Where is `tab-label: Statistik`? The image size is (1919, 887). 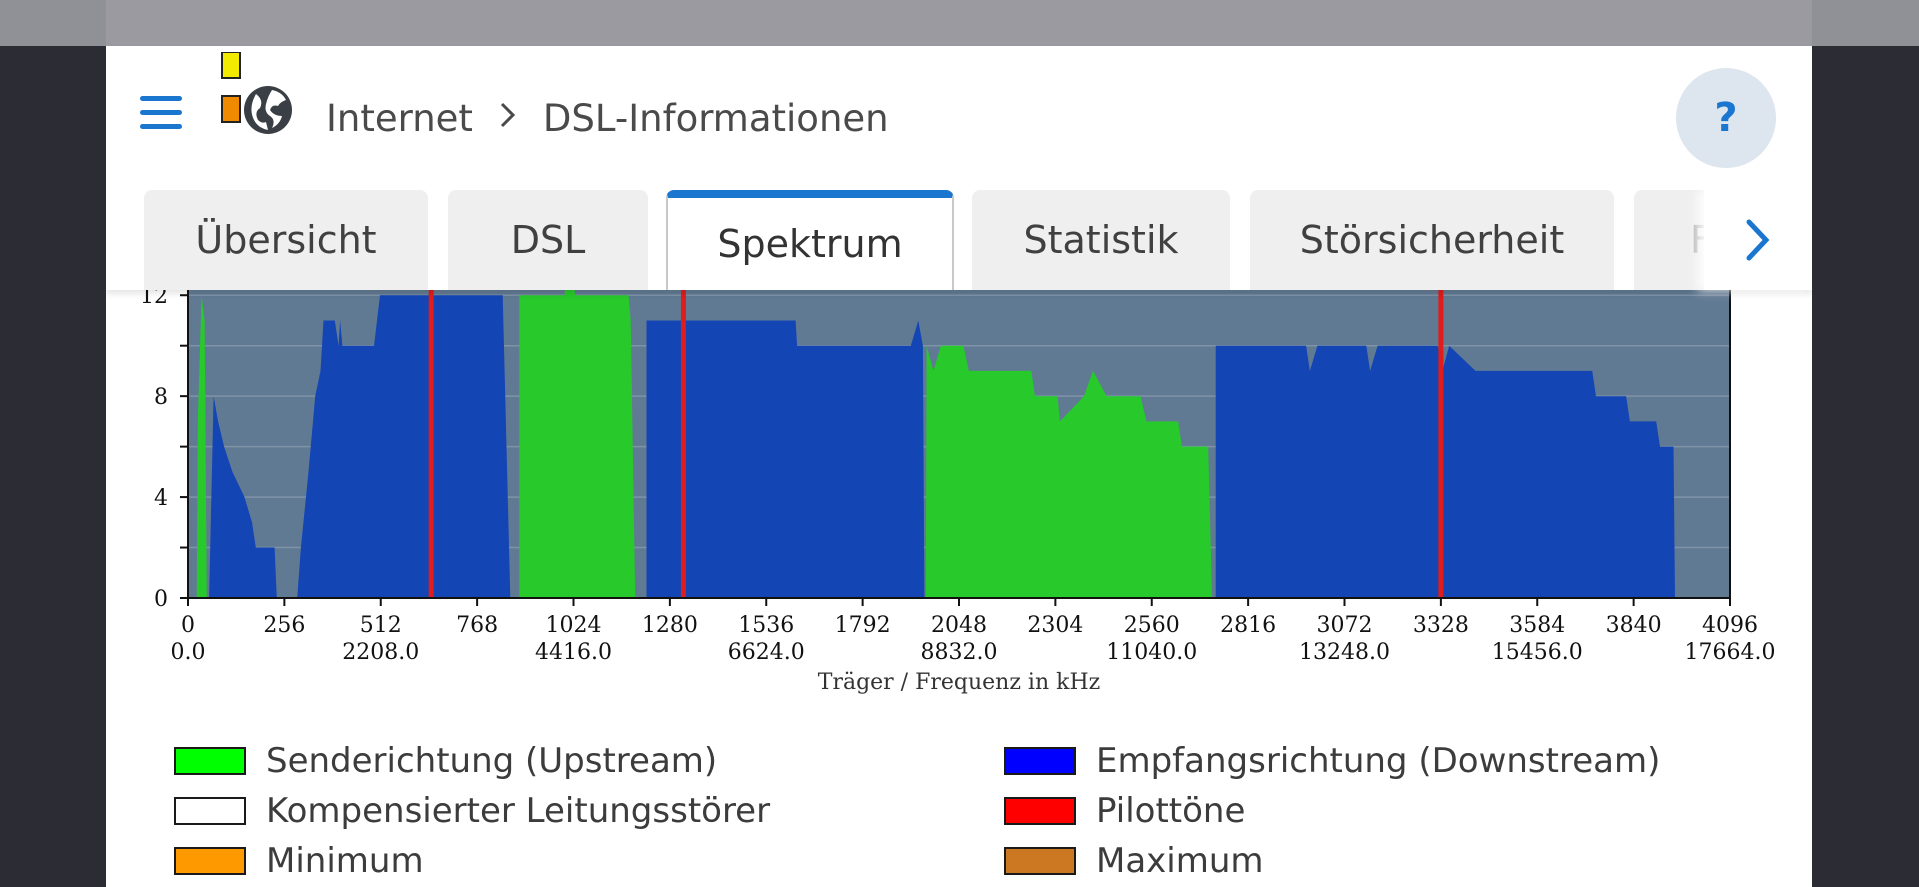 tab-label: Statistik is located at coordinates (1101, 240).